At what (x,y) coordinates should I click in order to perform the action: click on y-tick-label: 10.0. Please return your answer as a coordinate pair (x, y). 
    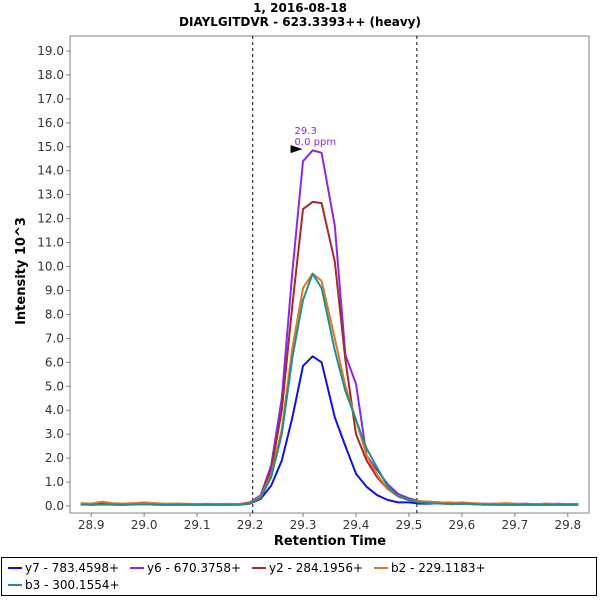
    Looking at the image, I should click on (50, 267).